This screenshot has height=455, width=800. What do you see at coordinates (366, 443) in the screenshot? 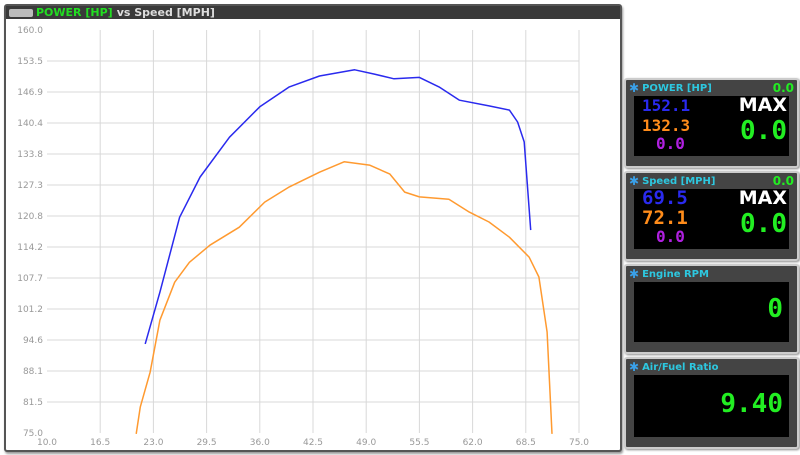
I see `x-tick-label: 49.0` at bounding box center [366, 443].